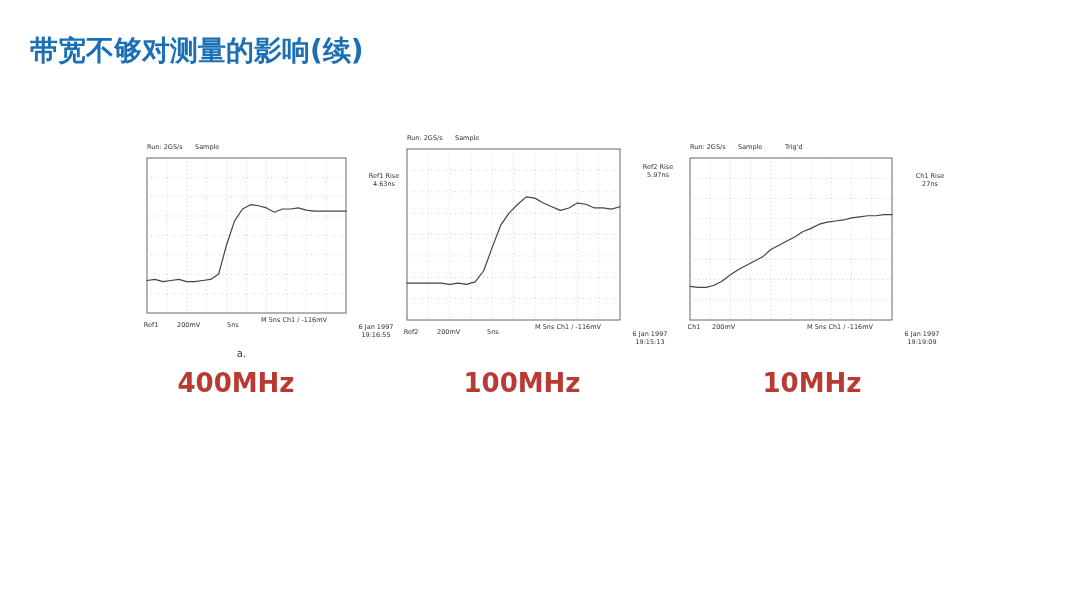 Image resolution: width=1080 pixels, height=608 pixels. What do you see at coordinates (522, 383) in the screenshot?
I see `x-axis-title: 100MHz` at bounding box center [522, 383].